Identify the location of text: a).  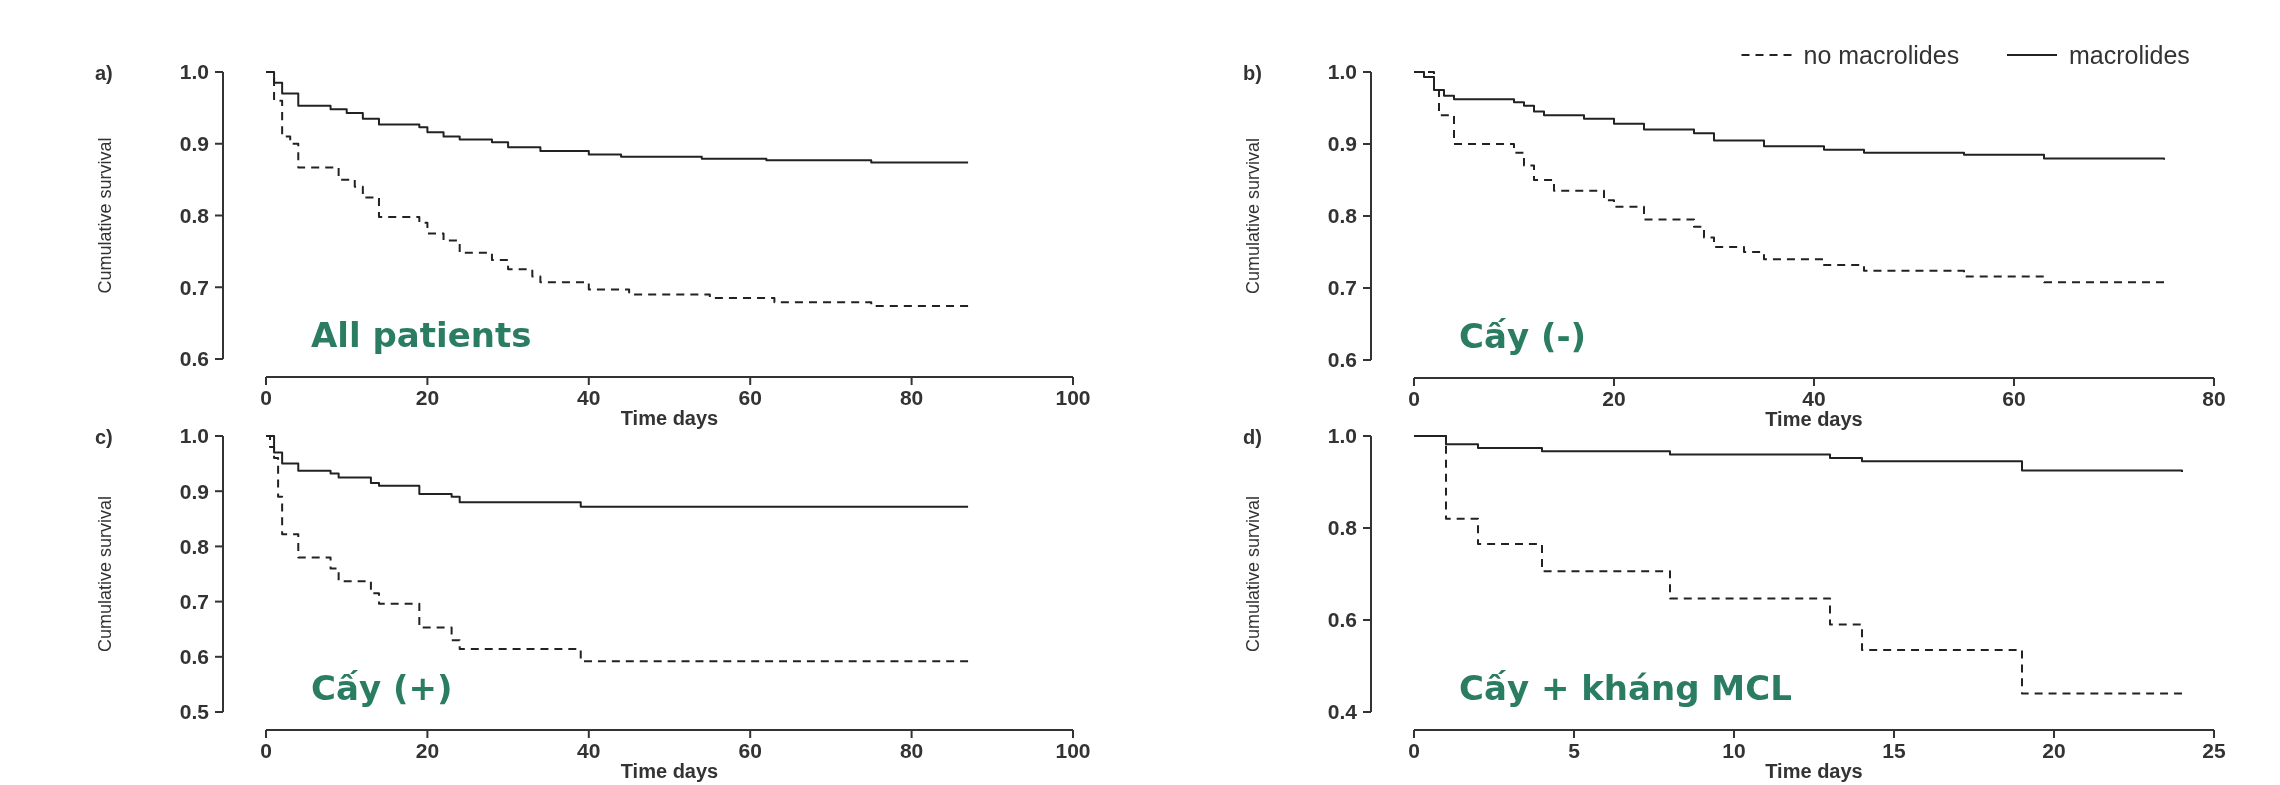
(104, 73).